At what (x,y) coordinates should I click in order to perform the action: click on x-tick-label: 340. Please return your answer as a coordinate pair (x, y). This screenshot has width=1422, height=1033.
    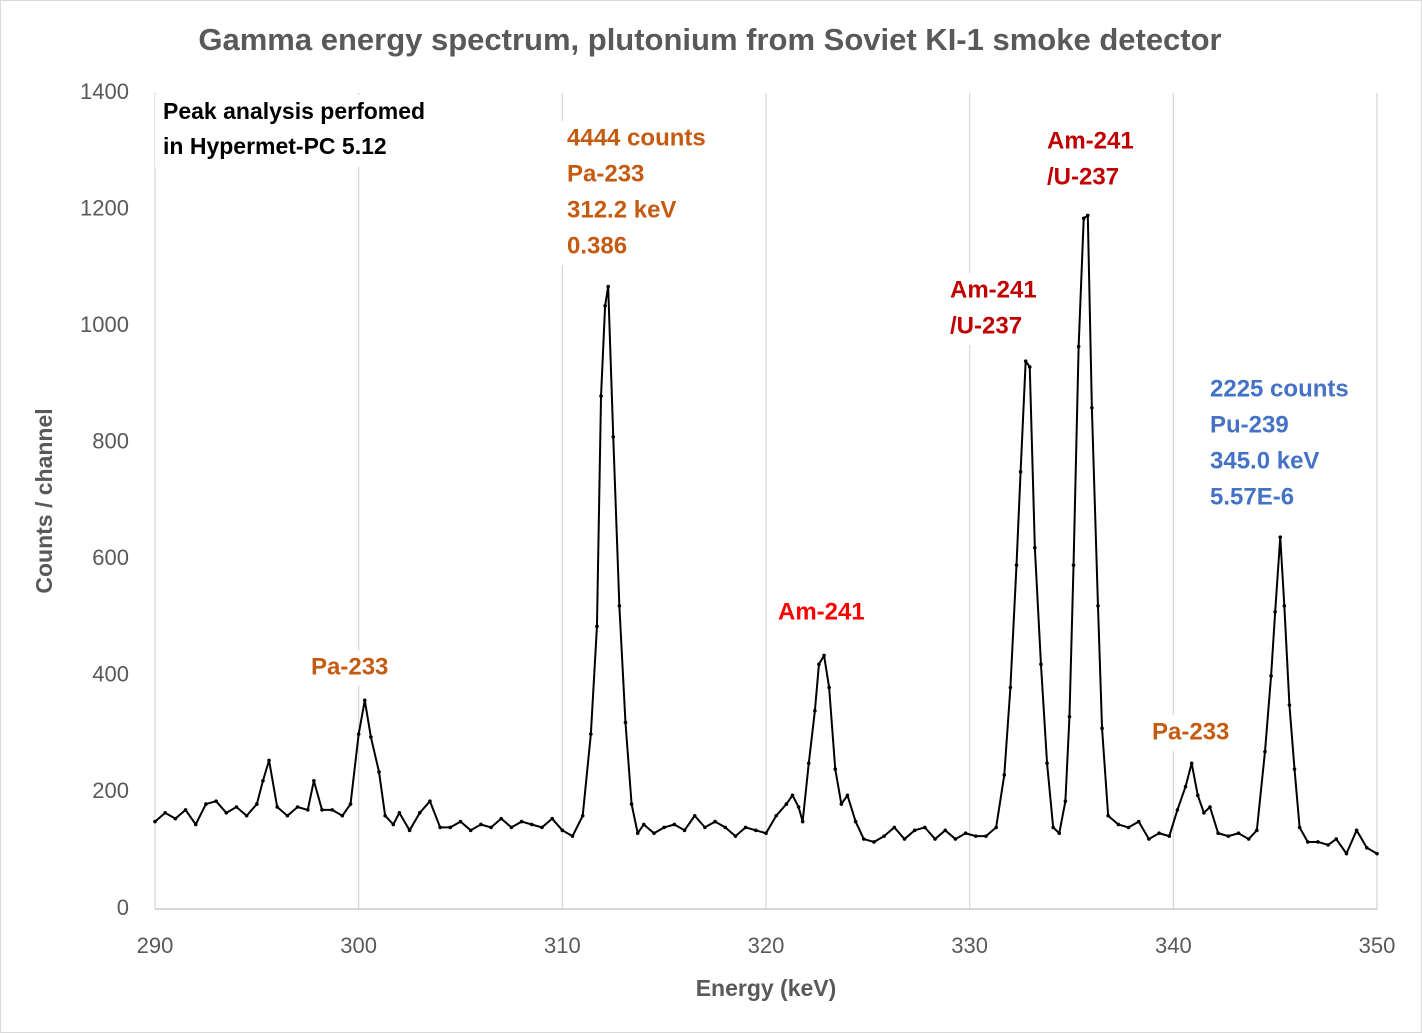
    Looking at the image, I should click on (1173, 945).